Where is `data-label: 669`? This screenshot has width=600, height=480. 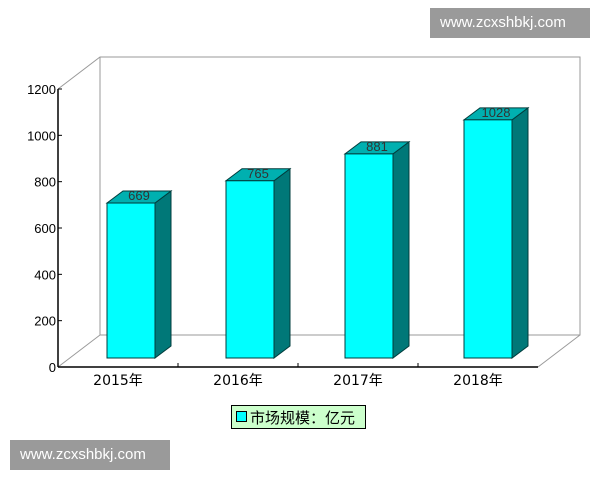 data-label: 669 is located at coordinates (139, 195).